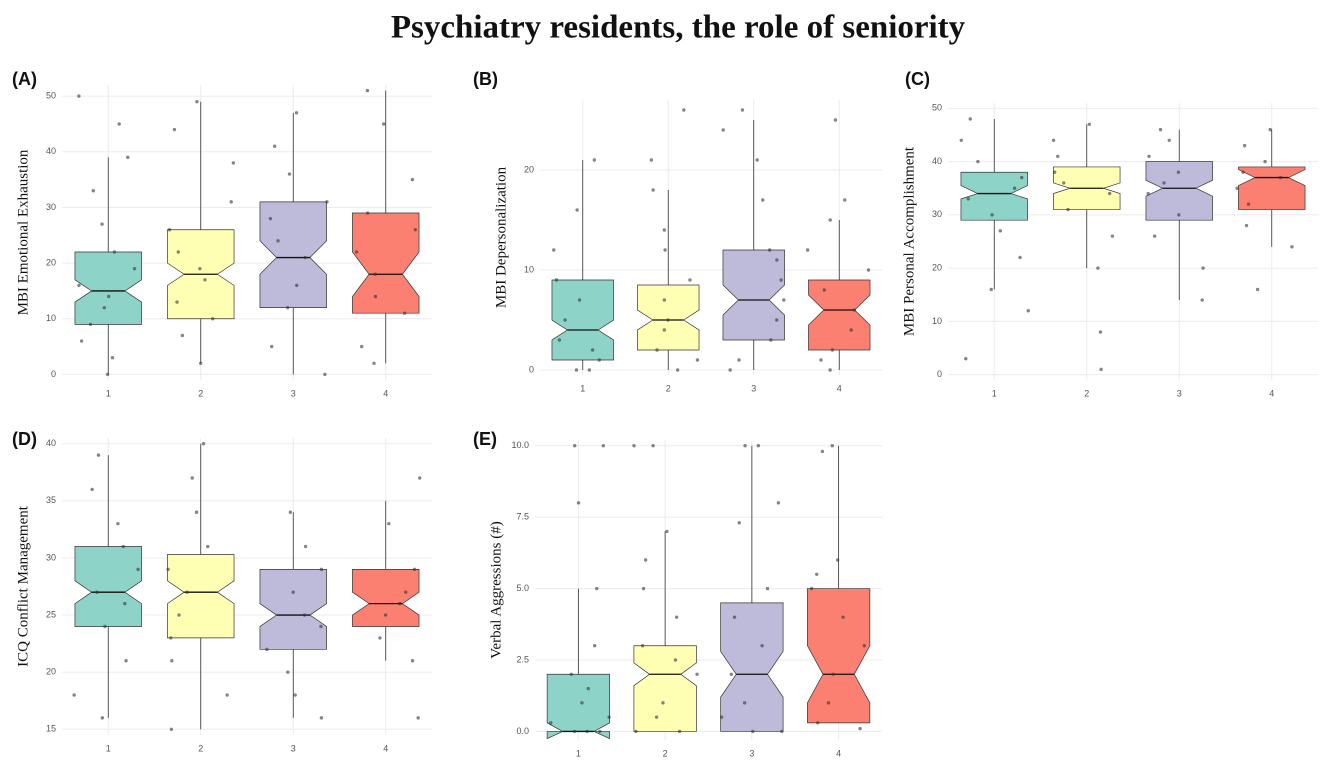 This screenshot has height=765, width=1339. What do you see at coordinates (293, 393) in the screenshot?
I see `x-tick-label: 3` at bounding box center [293, 393].